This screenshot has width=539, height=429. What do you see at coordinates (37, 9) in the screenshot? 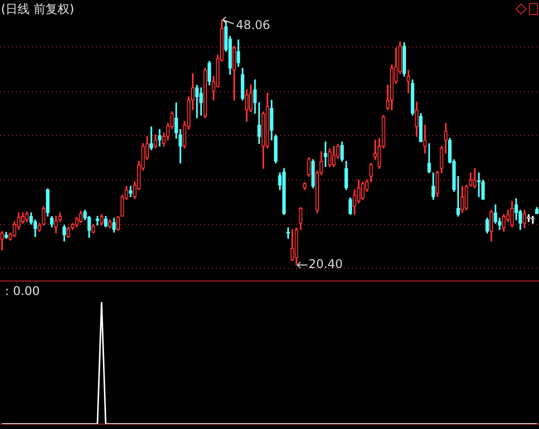
I see `chart-title: (日线 前复权)` at bounding box center [37, 9].